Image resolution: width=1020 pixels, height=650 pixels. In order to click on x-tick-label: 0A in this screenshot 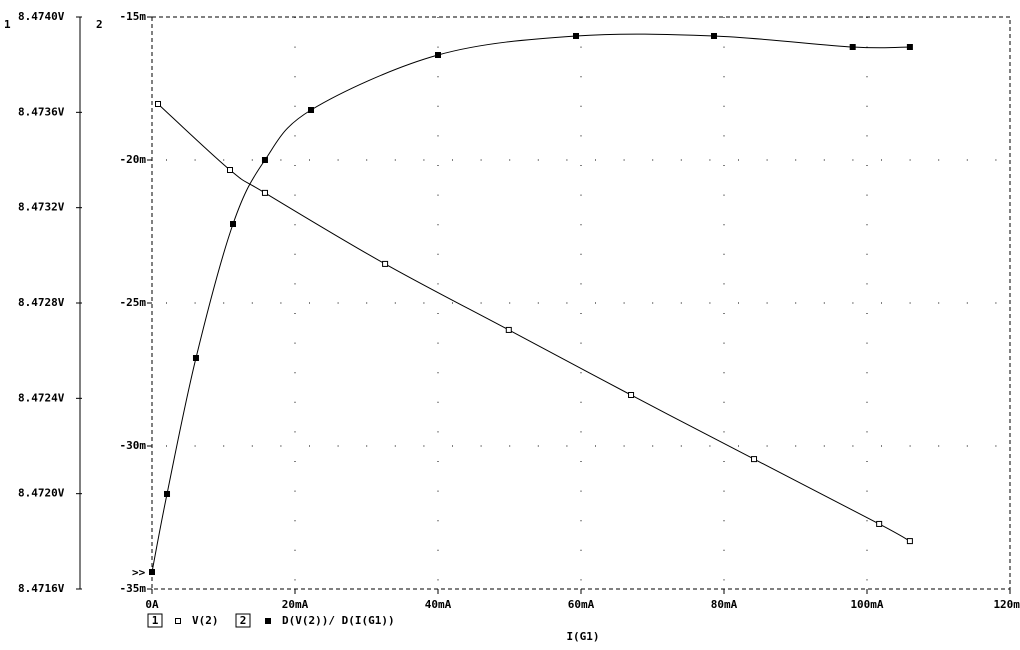, I will do `click(152, 604)`.